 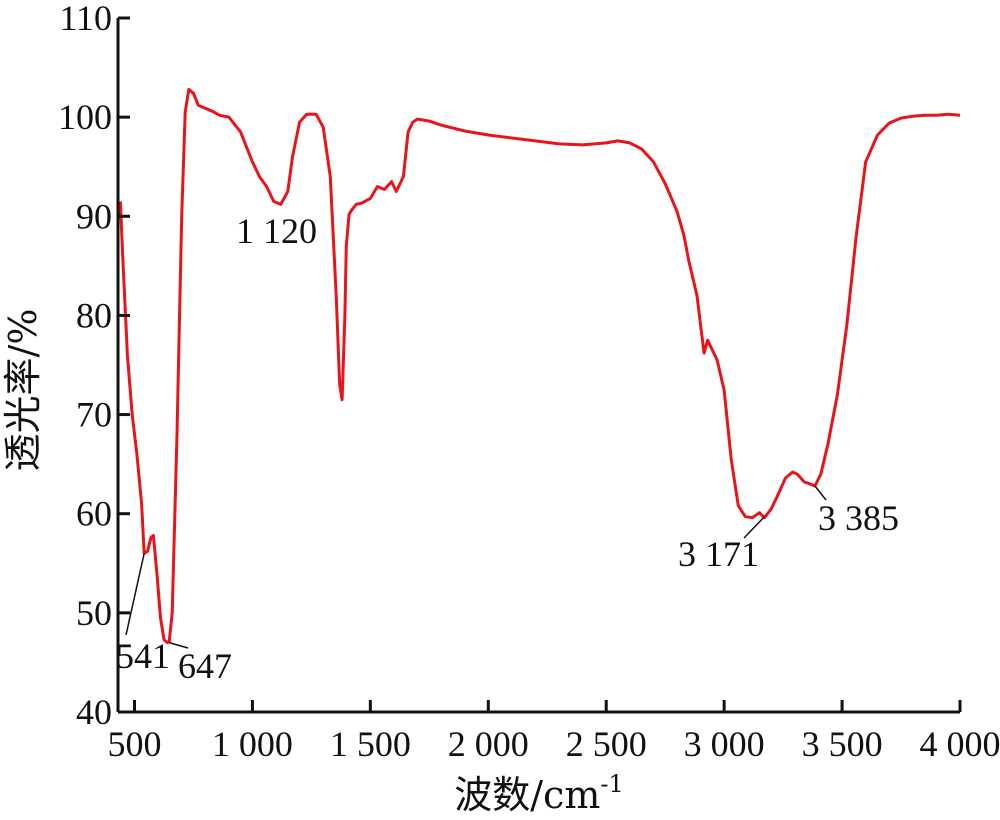 I want to click on annotation-leader-line, so click(x=135, y=594).